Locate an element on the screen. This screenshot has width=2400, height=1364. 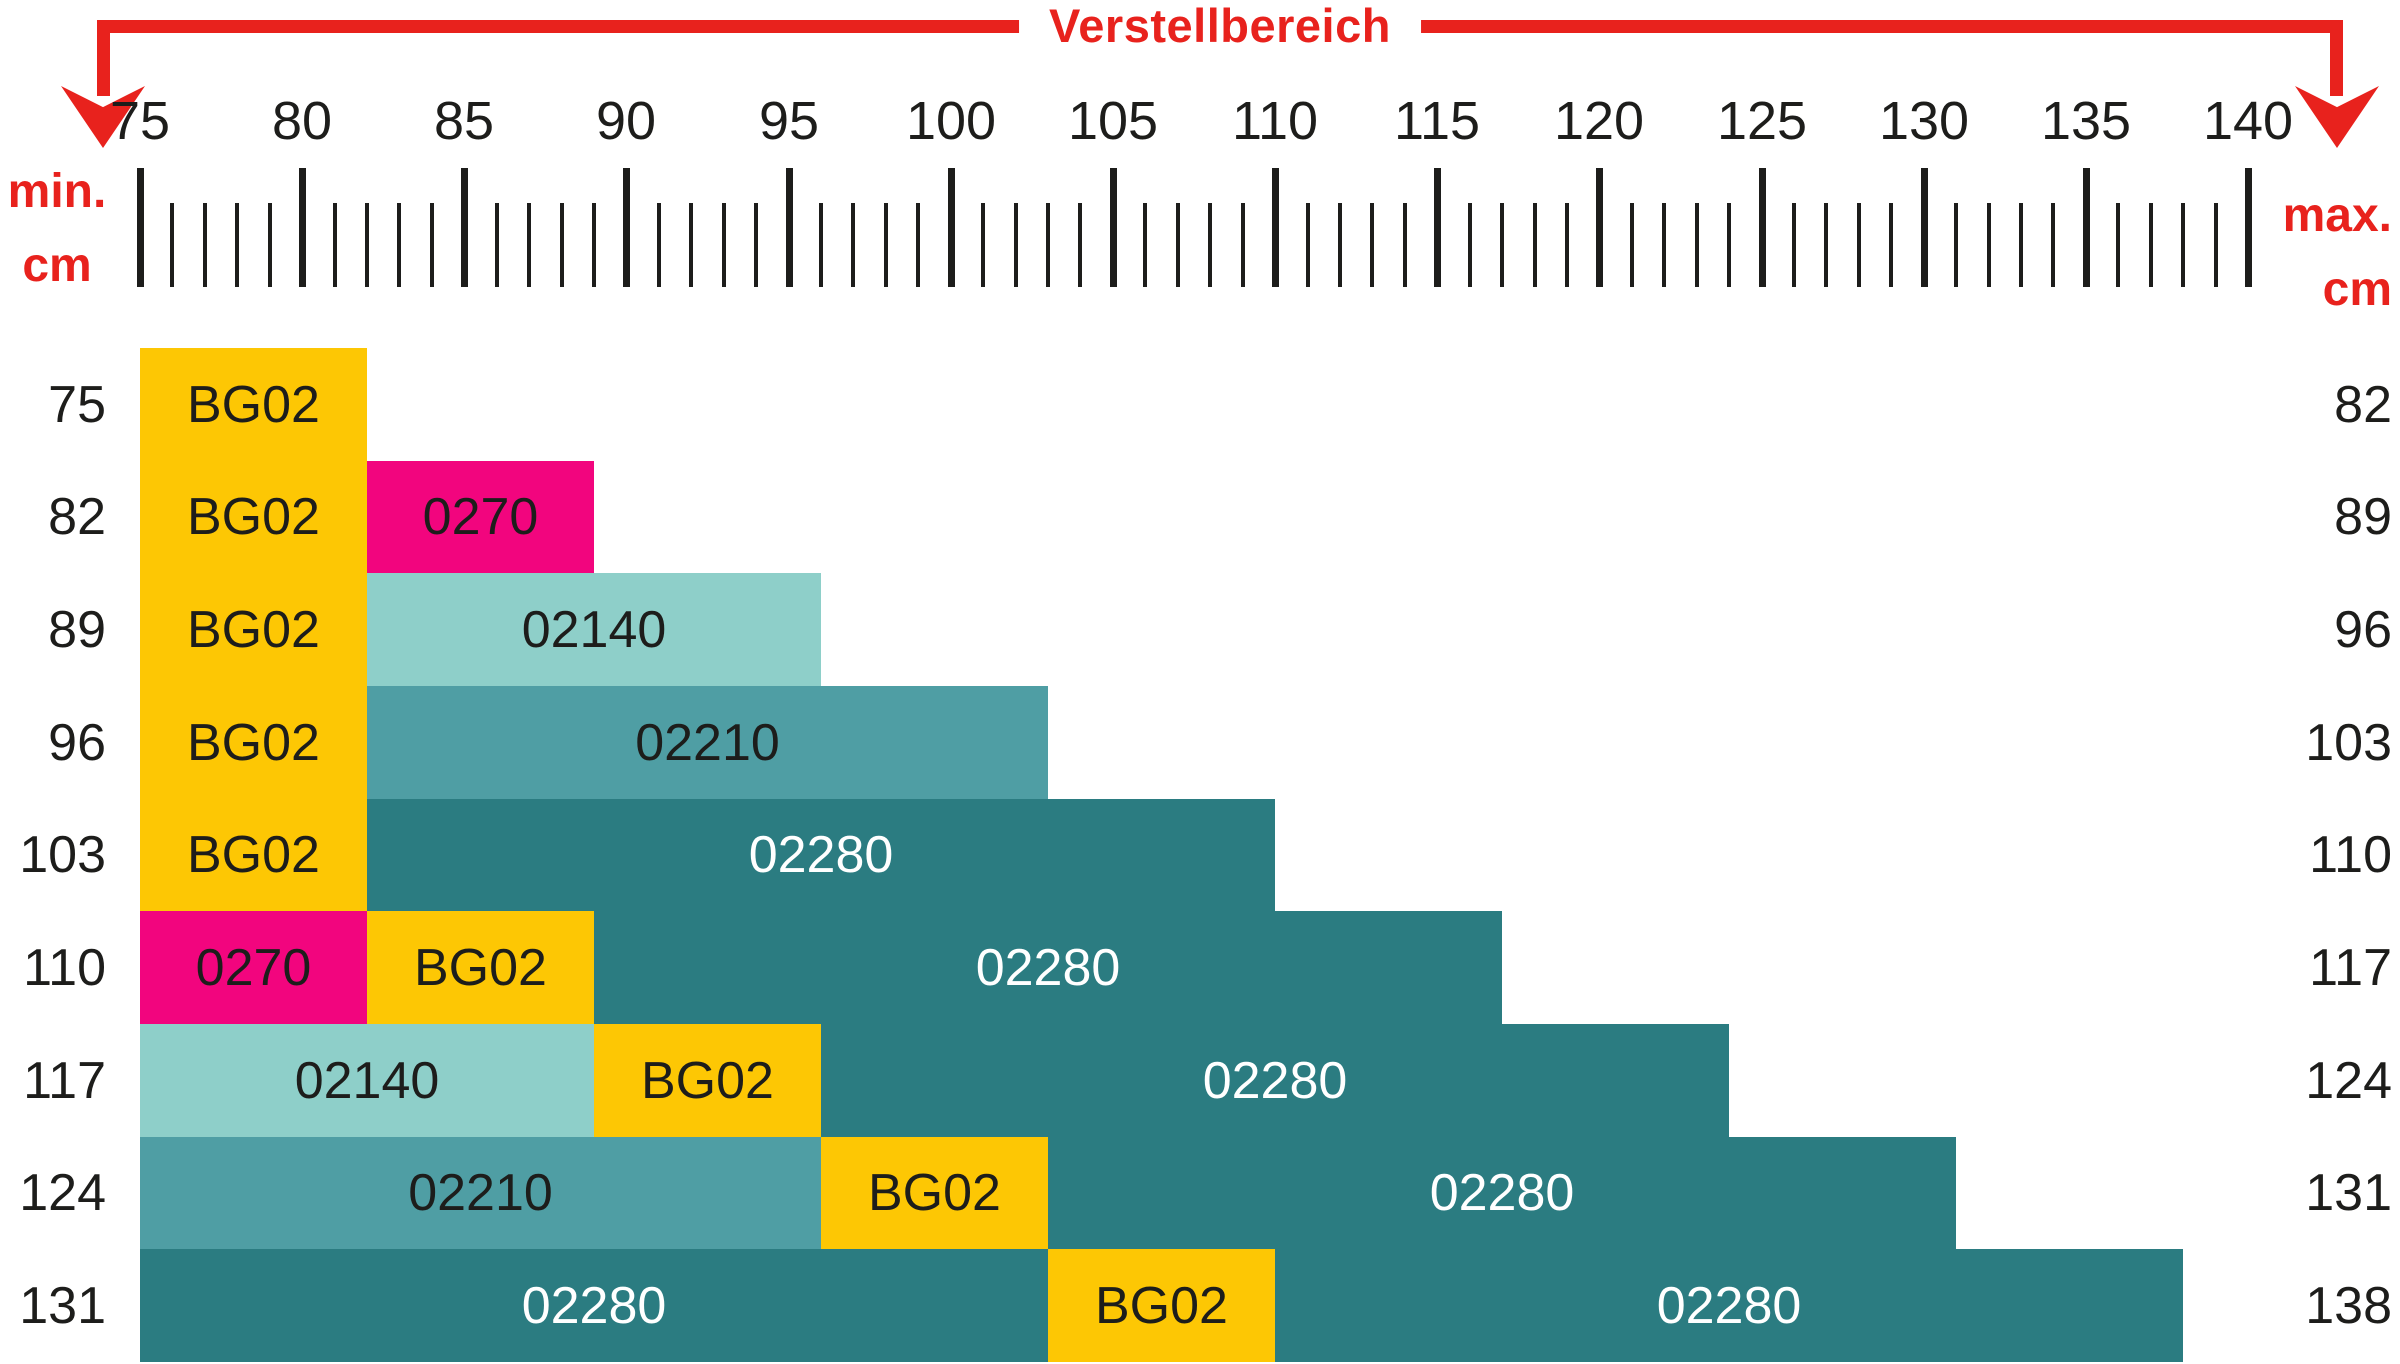
row-max-label: 124 is located at coordinates (2348, 1080).